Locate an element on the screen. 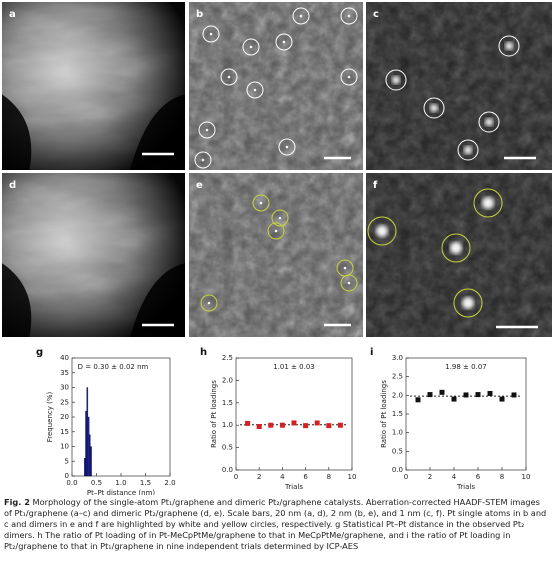 The height and width of the screenshot is (567, 554). annotation: 1.98 ± 0.07 is located at coordinates (466, 367).